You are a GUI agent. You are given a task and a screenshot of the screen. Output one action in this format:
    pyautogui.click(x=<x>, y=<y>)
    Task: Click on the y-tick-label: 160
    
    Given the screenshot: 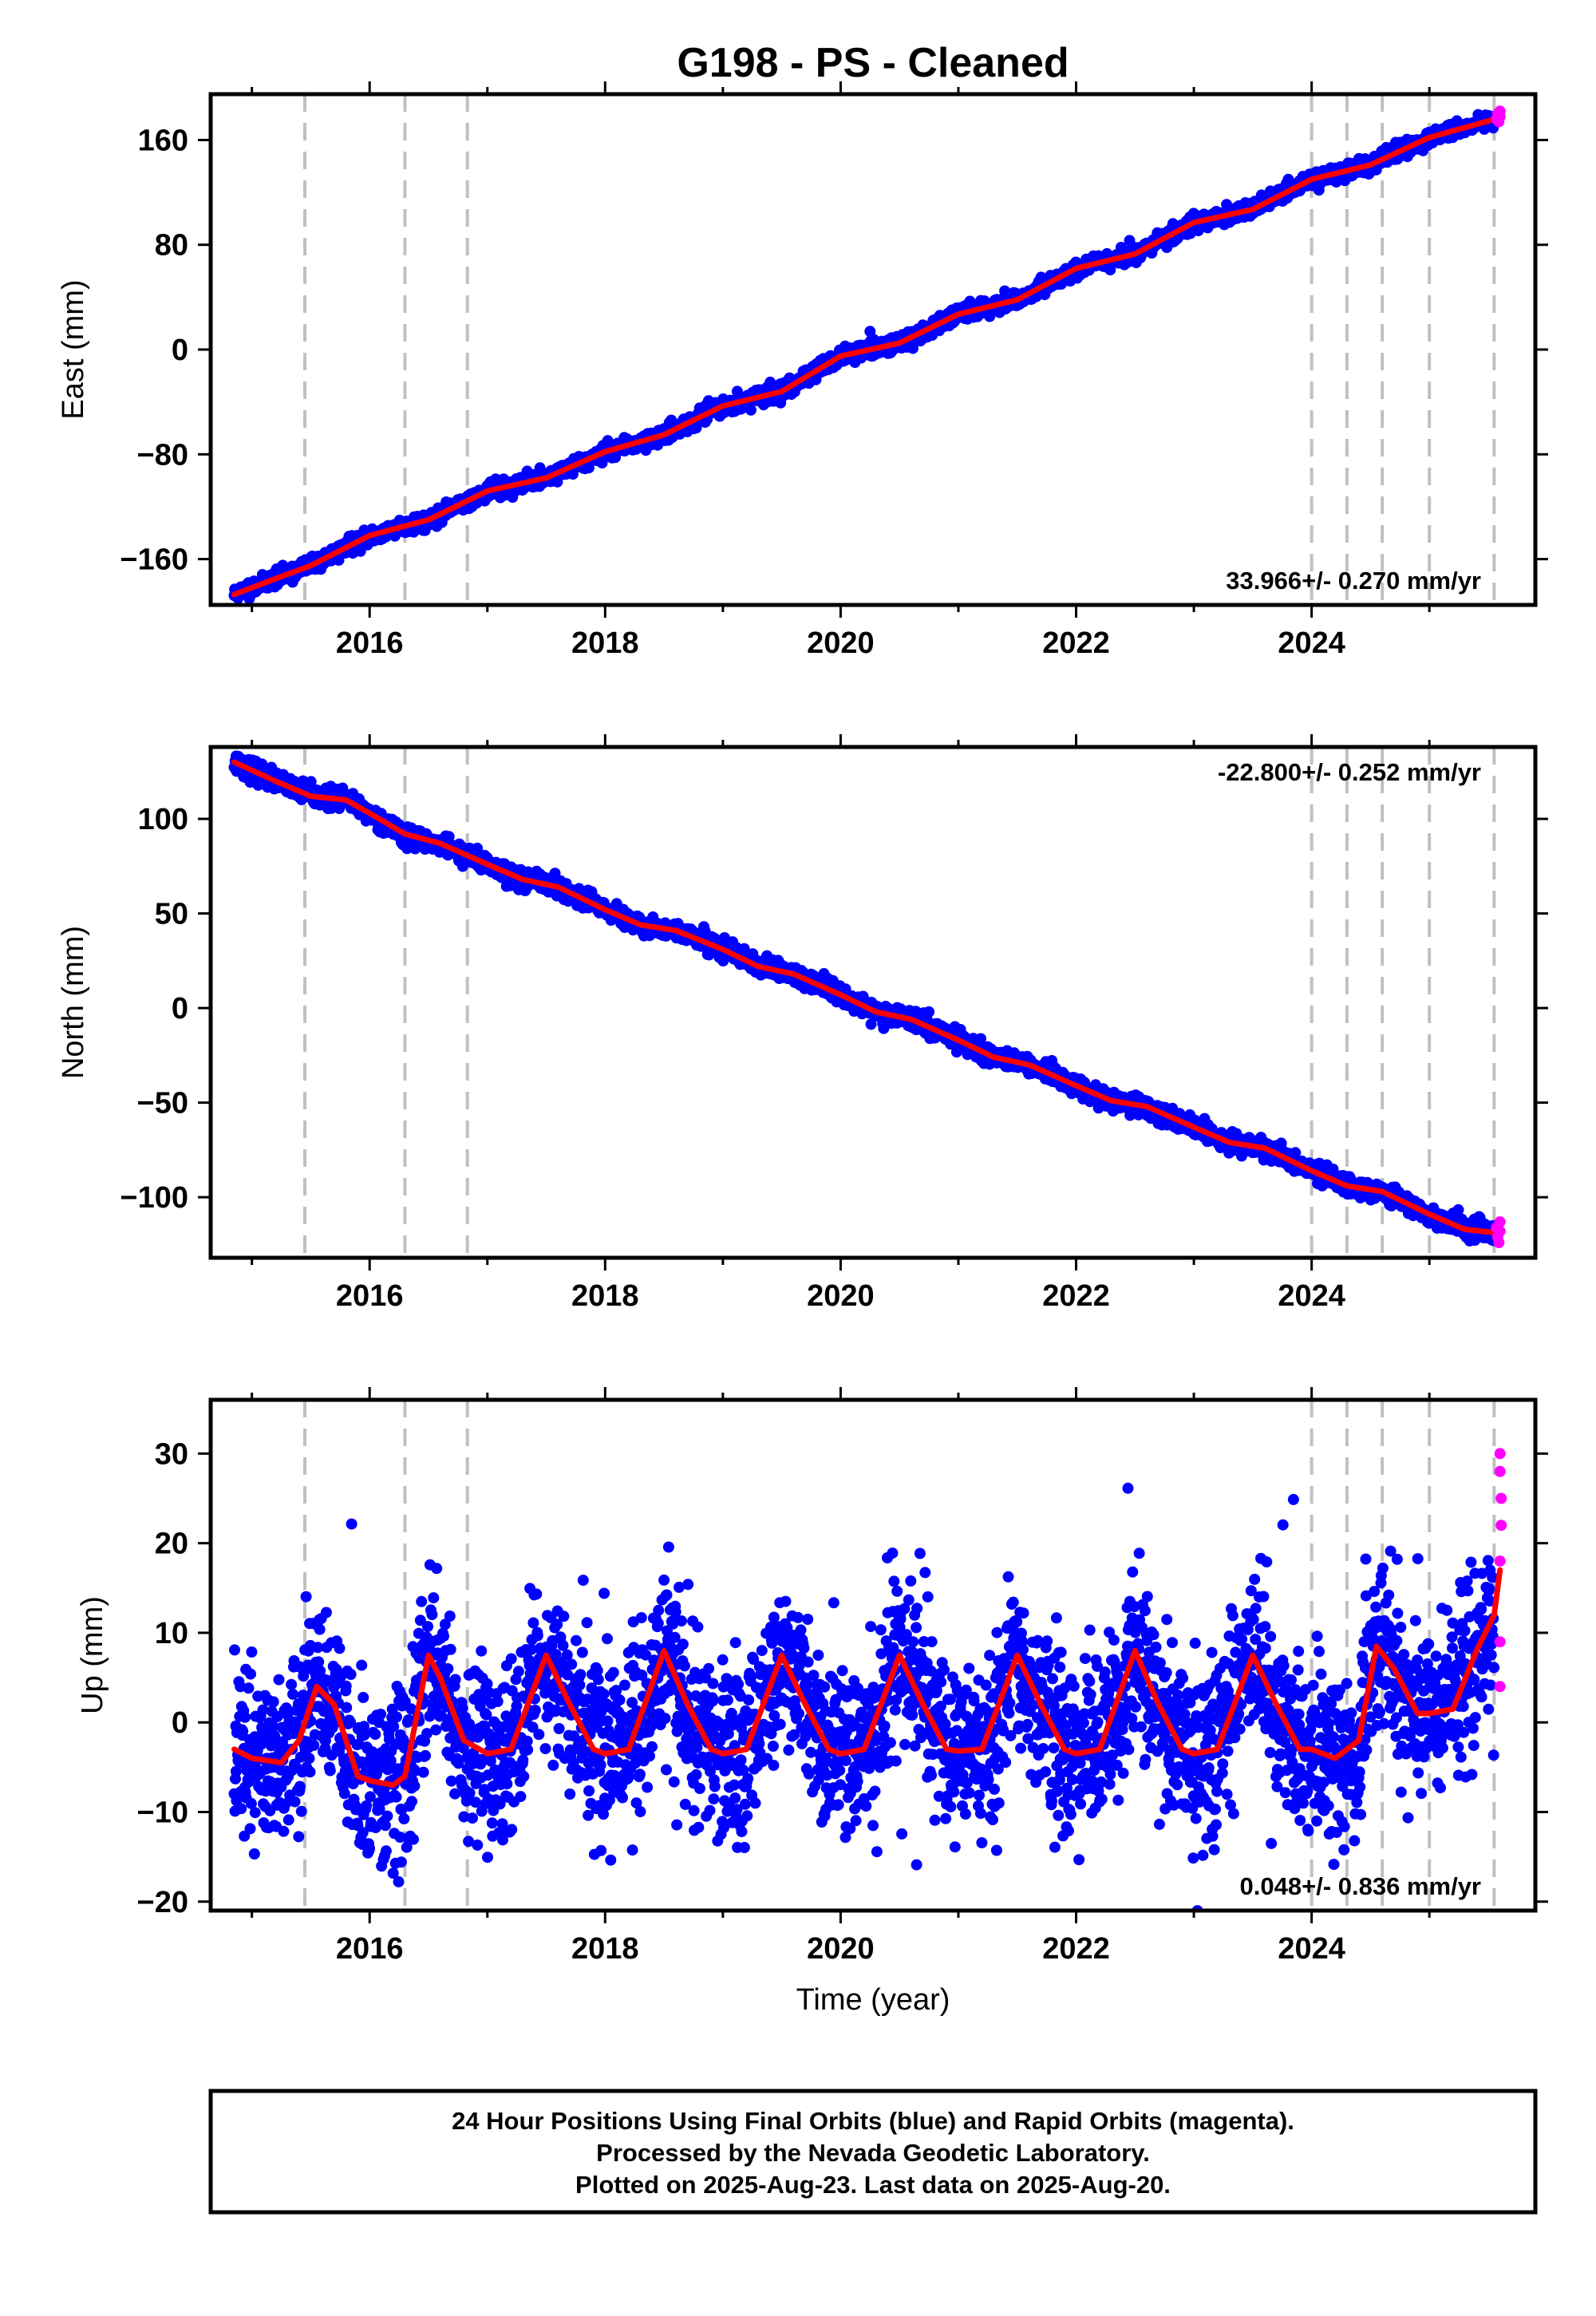 What is the action you would take?
    pyautogui.click(x=163, y=140)
    